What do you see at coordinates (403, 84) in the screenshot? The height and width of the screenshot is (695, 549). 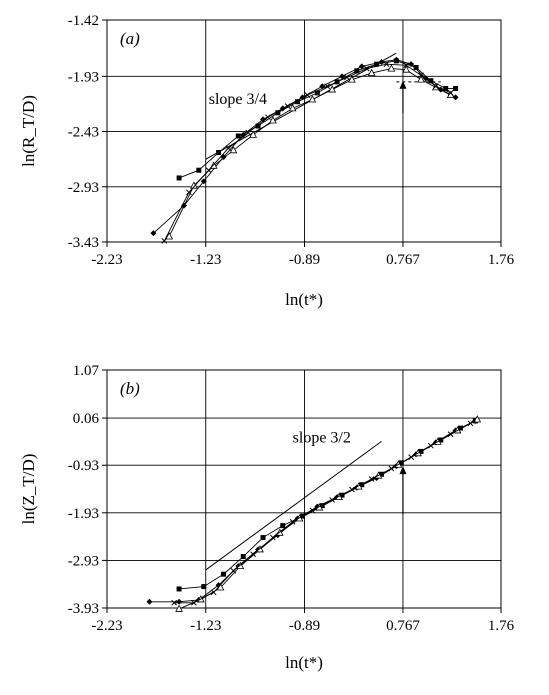 I see `arrow-head` at bounding box center [403, 84].